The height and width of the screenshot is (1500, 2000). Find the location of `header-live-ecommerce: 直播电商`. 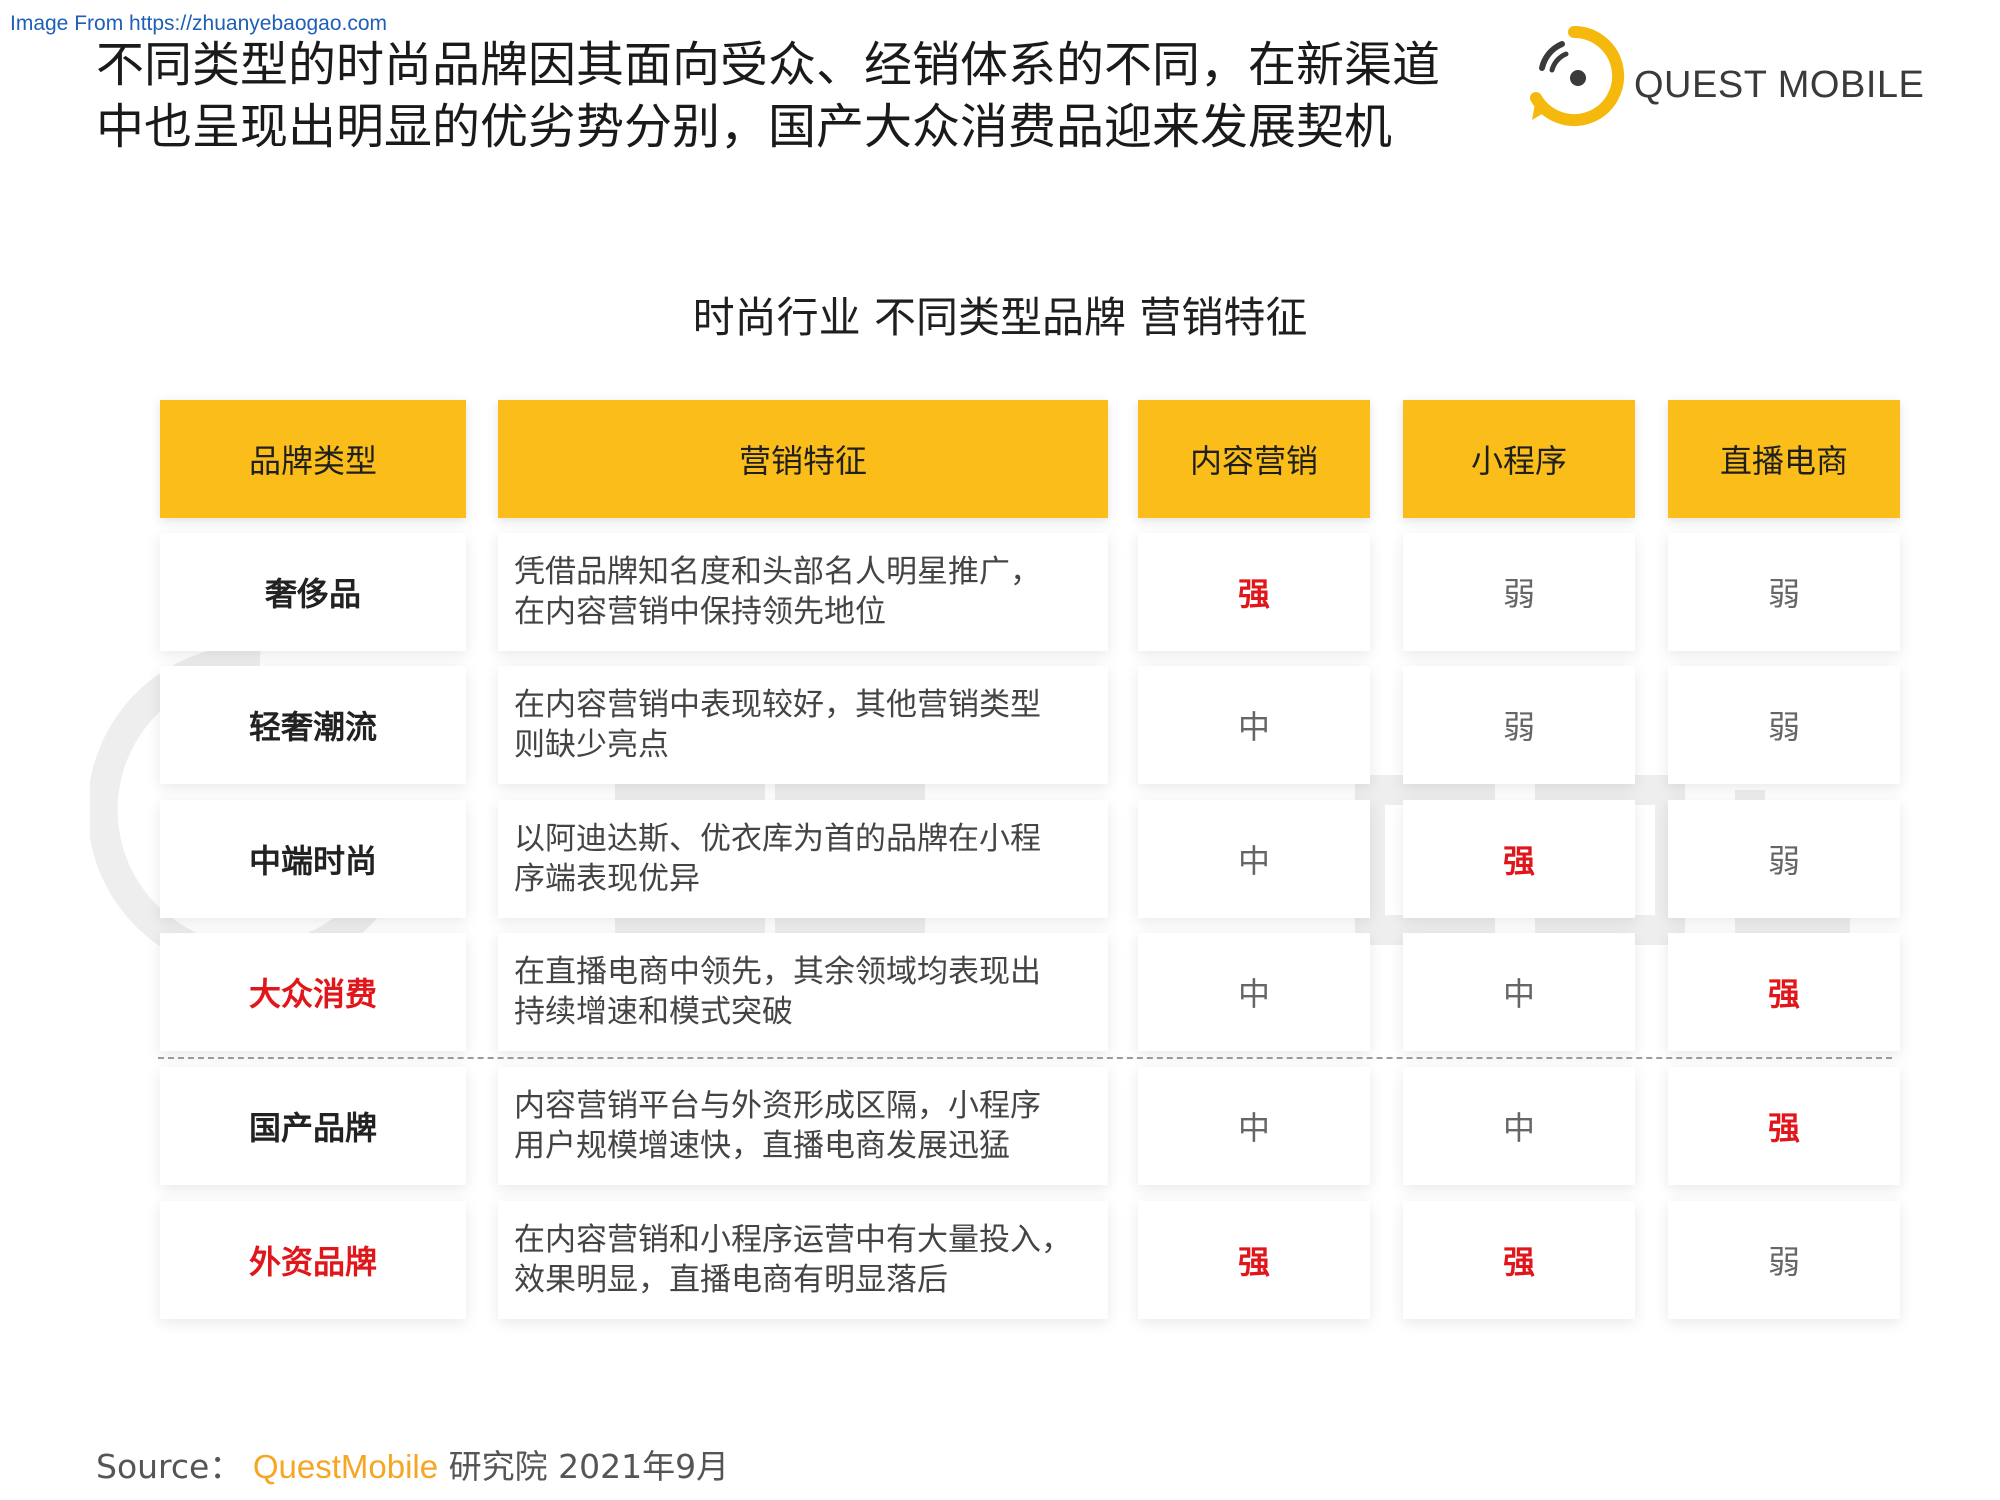

header-live-ecommerce: 直播电商 is located at coordinates (1784, 459).